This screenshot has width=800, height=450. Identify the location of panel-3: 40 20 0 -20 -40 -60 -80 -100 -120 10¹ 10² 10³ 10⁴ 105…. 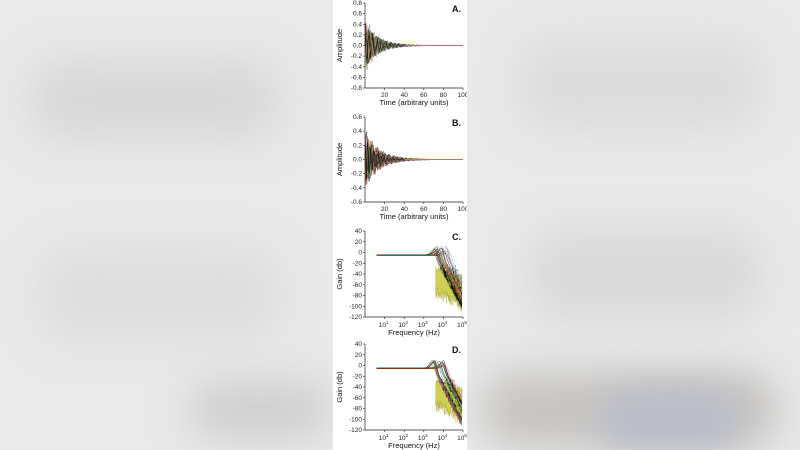
(401, 282).